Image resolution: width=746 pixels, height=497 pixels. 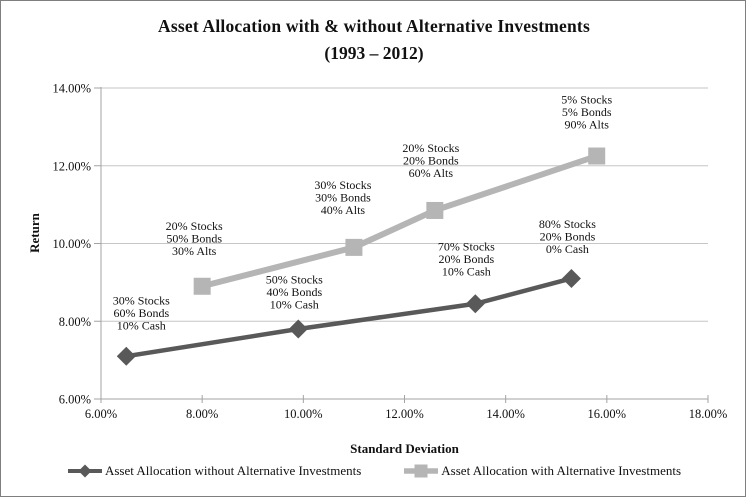 I want to click on point-label: 20% Stocks 50% Bonds 30% Alts, so click(x=194, y=238).